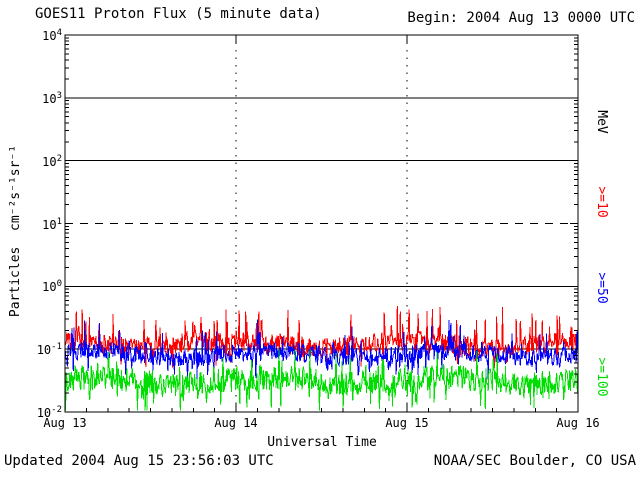 The width and height of the screenshot is (640, 480). Describe the element at coordinates (49, 350) in the screenshot. I see `y-tick-label: 10⁻¹` at that location.